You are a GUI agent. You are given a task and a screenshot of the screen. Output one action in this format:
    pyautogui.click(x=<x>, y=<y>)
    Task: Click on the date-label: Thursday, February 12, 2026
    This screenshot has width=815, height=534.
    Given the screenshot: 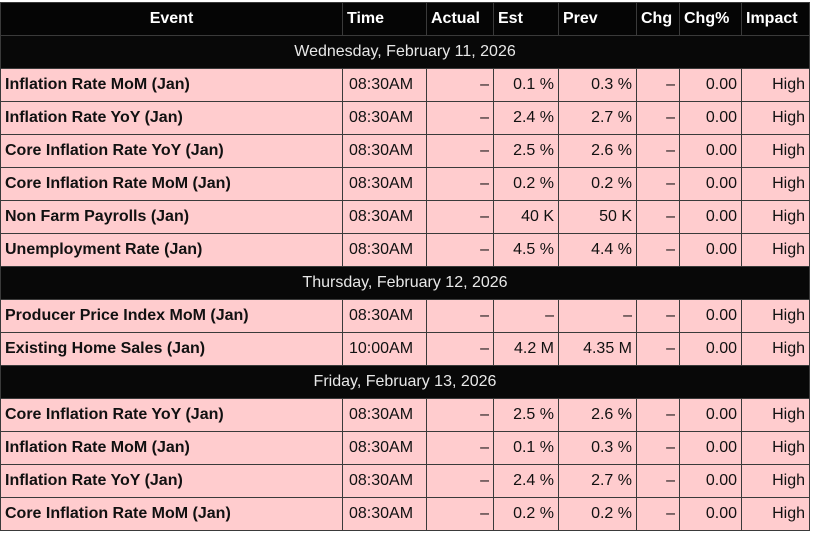 What is the action you would take?
    pyautogui.click(x=405, y=283)
    